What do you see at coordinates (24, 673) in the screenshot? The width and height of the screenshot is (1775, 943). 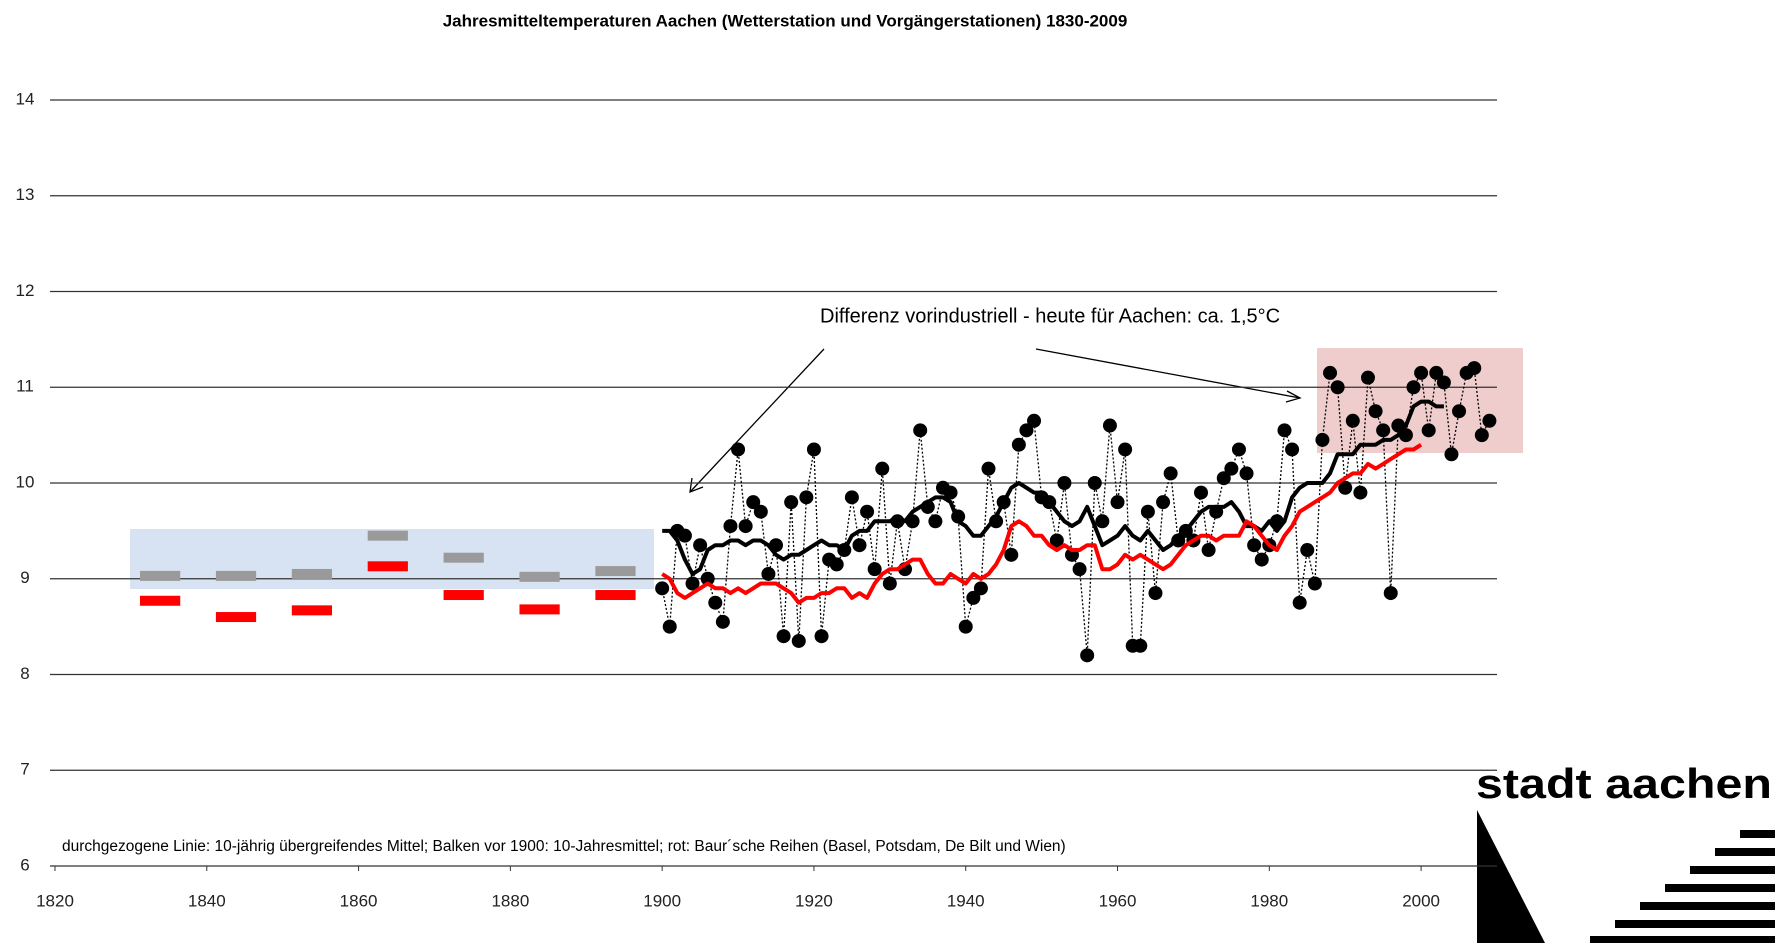 I see `y-tick-label: 8` at bounding box center [24, 673].